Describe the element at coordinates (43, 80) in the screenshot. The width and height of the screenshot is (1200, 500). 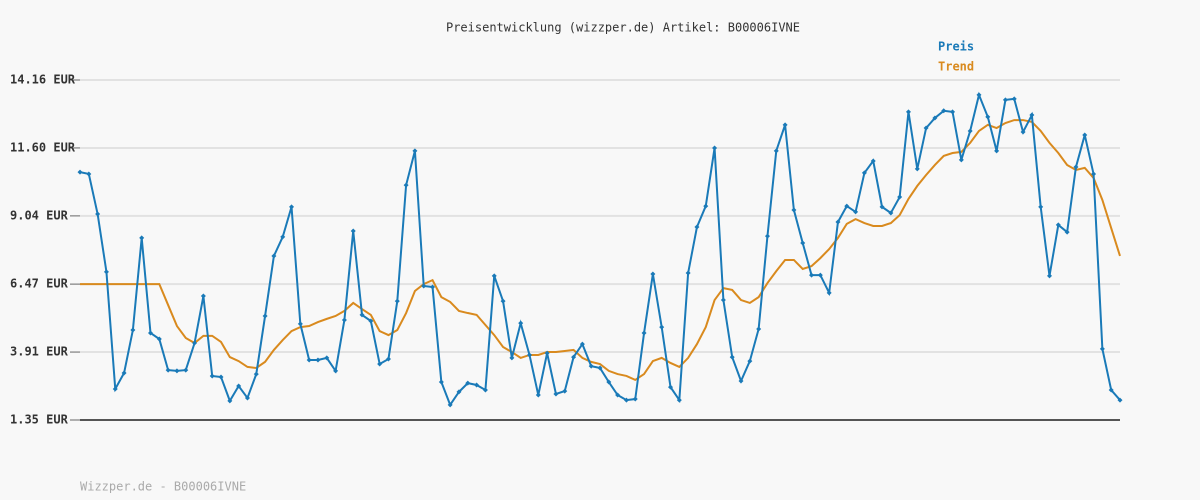
I see `y-tick-label: 14.16 EUR` at that location.